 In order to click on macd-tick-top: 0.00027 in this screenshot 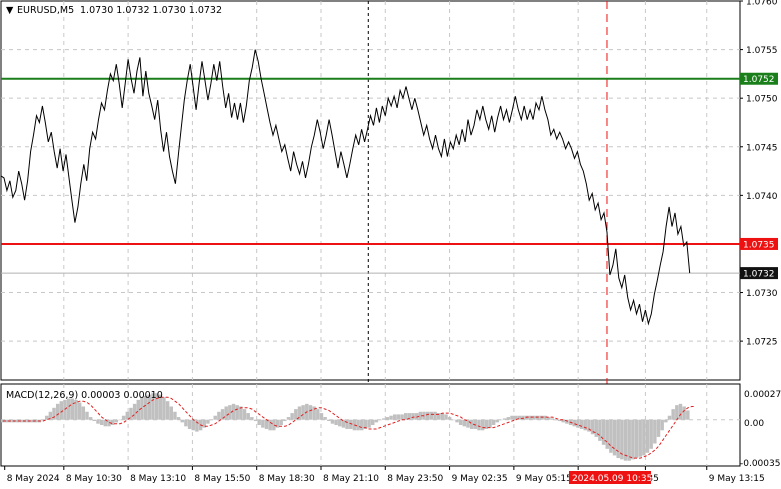, I will do `click(762, 395)`.